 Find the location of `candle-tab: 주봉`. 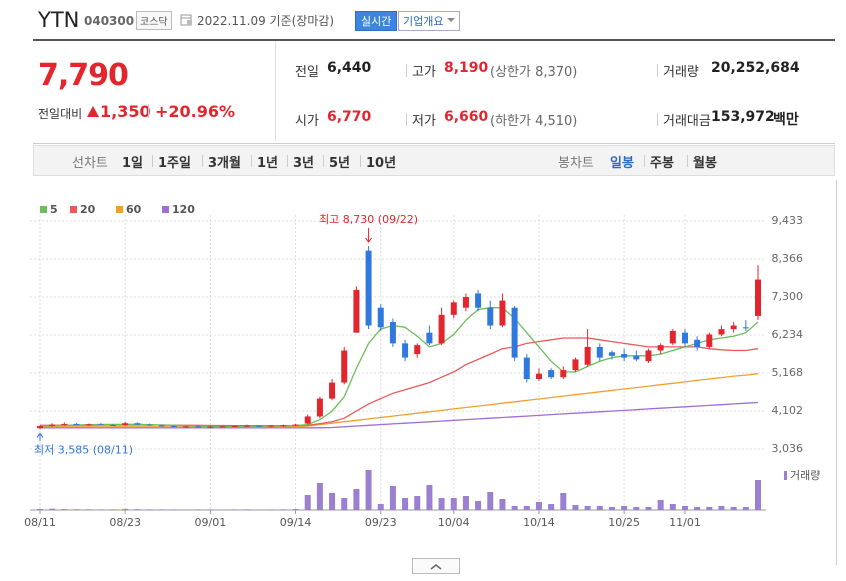

candle-tab: 주봉 is located at coordinates (662, 163).